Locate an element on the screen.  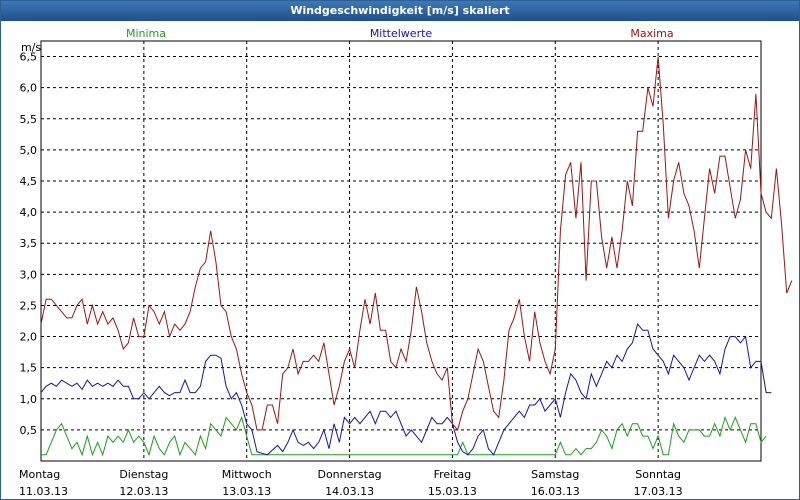
y-tick-label: 2,5 is located at coordinates (29, 305).